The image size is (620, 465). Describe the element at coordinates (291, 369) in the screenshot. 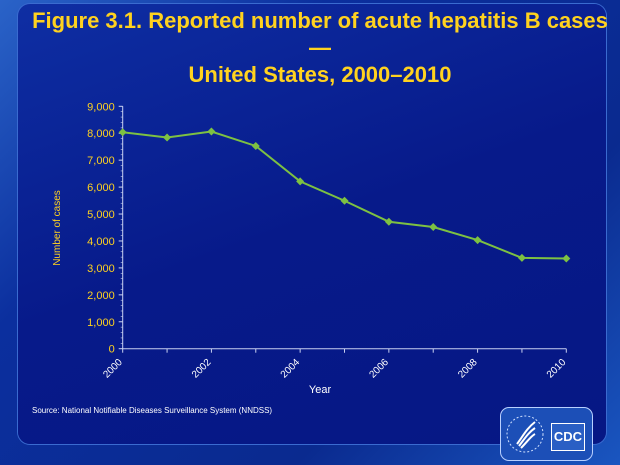

I see `x-tick-label: 2004` at that location.